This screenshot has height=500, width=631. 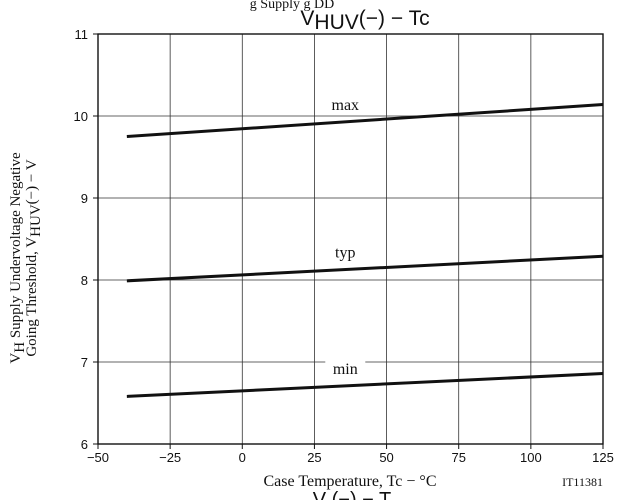 I want to click on y-tick-label: 6, so click(x=84, y=444).